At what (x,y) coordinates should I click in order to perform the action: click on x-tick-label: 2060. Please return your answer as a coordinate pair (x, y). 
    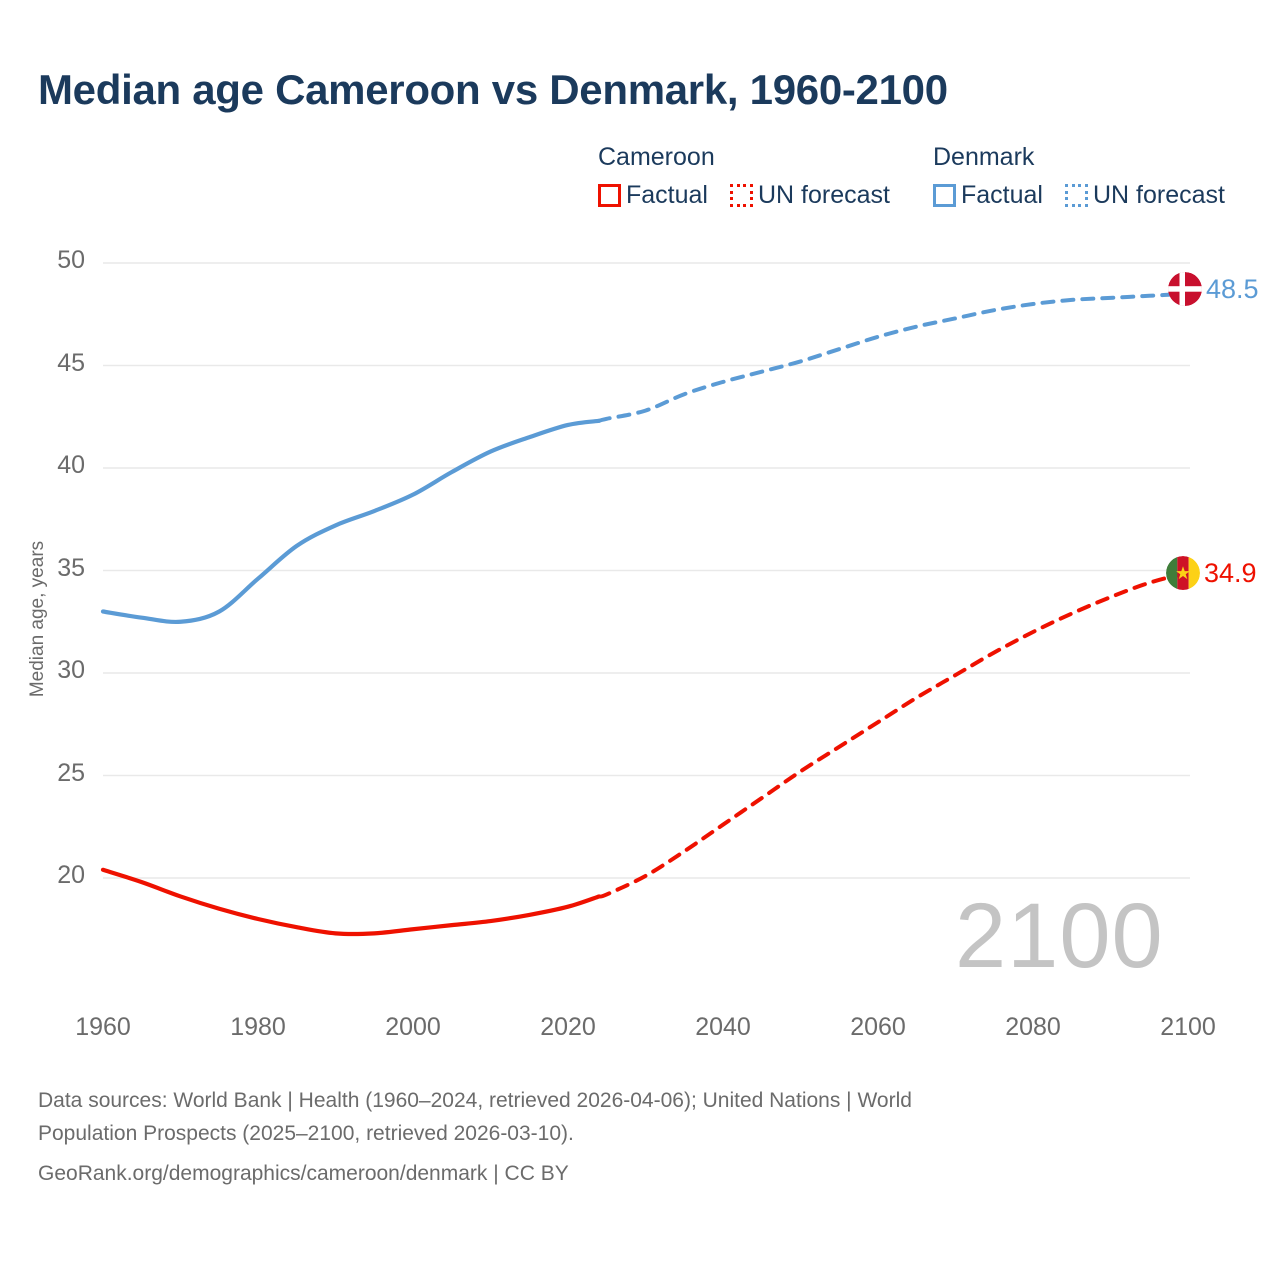
    Looking at the image, I should click on (878, 1027).